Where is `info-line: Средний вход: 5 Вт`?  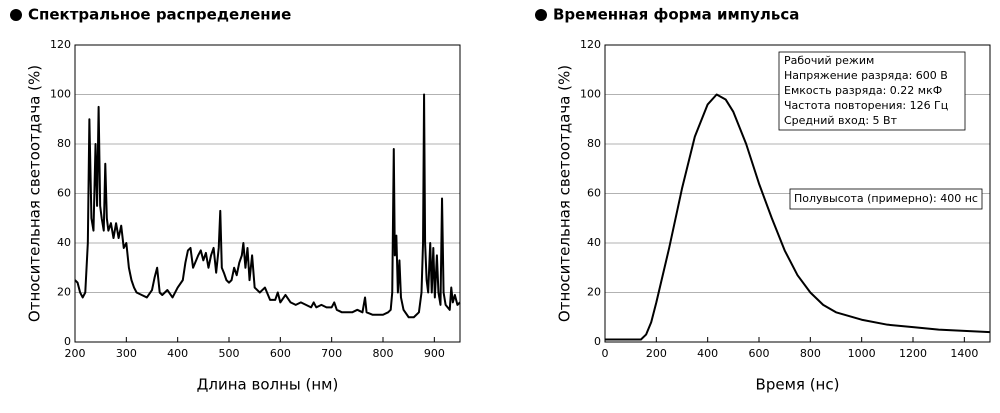 info-line: Средний вход: 5 Вт is located at coordinates (841, 120).